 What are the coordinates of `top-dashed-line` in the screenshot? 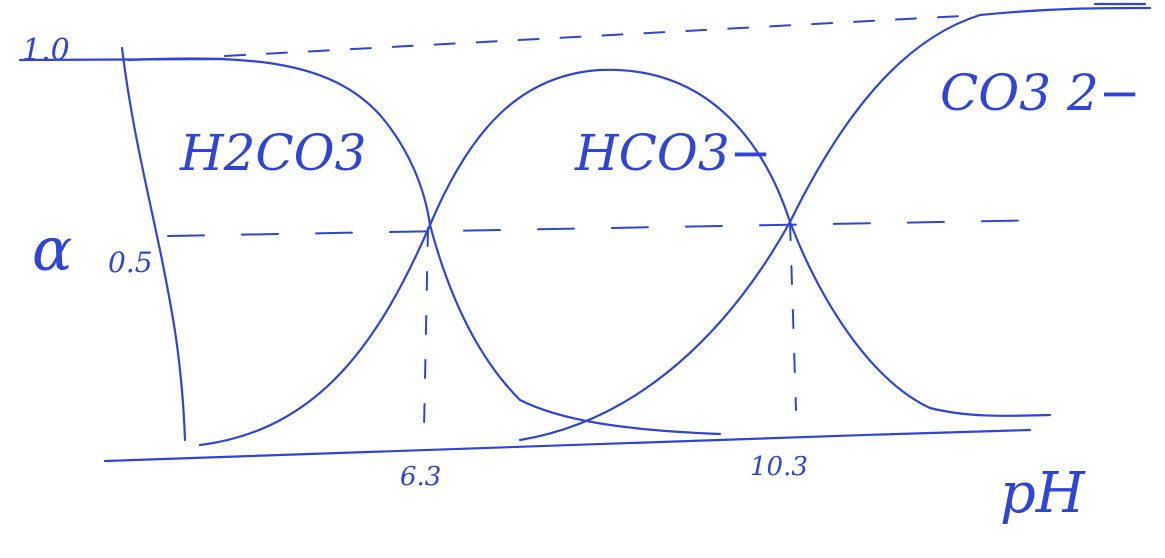 It's located at (602, 35).